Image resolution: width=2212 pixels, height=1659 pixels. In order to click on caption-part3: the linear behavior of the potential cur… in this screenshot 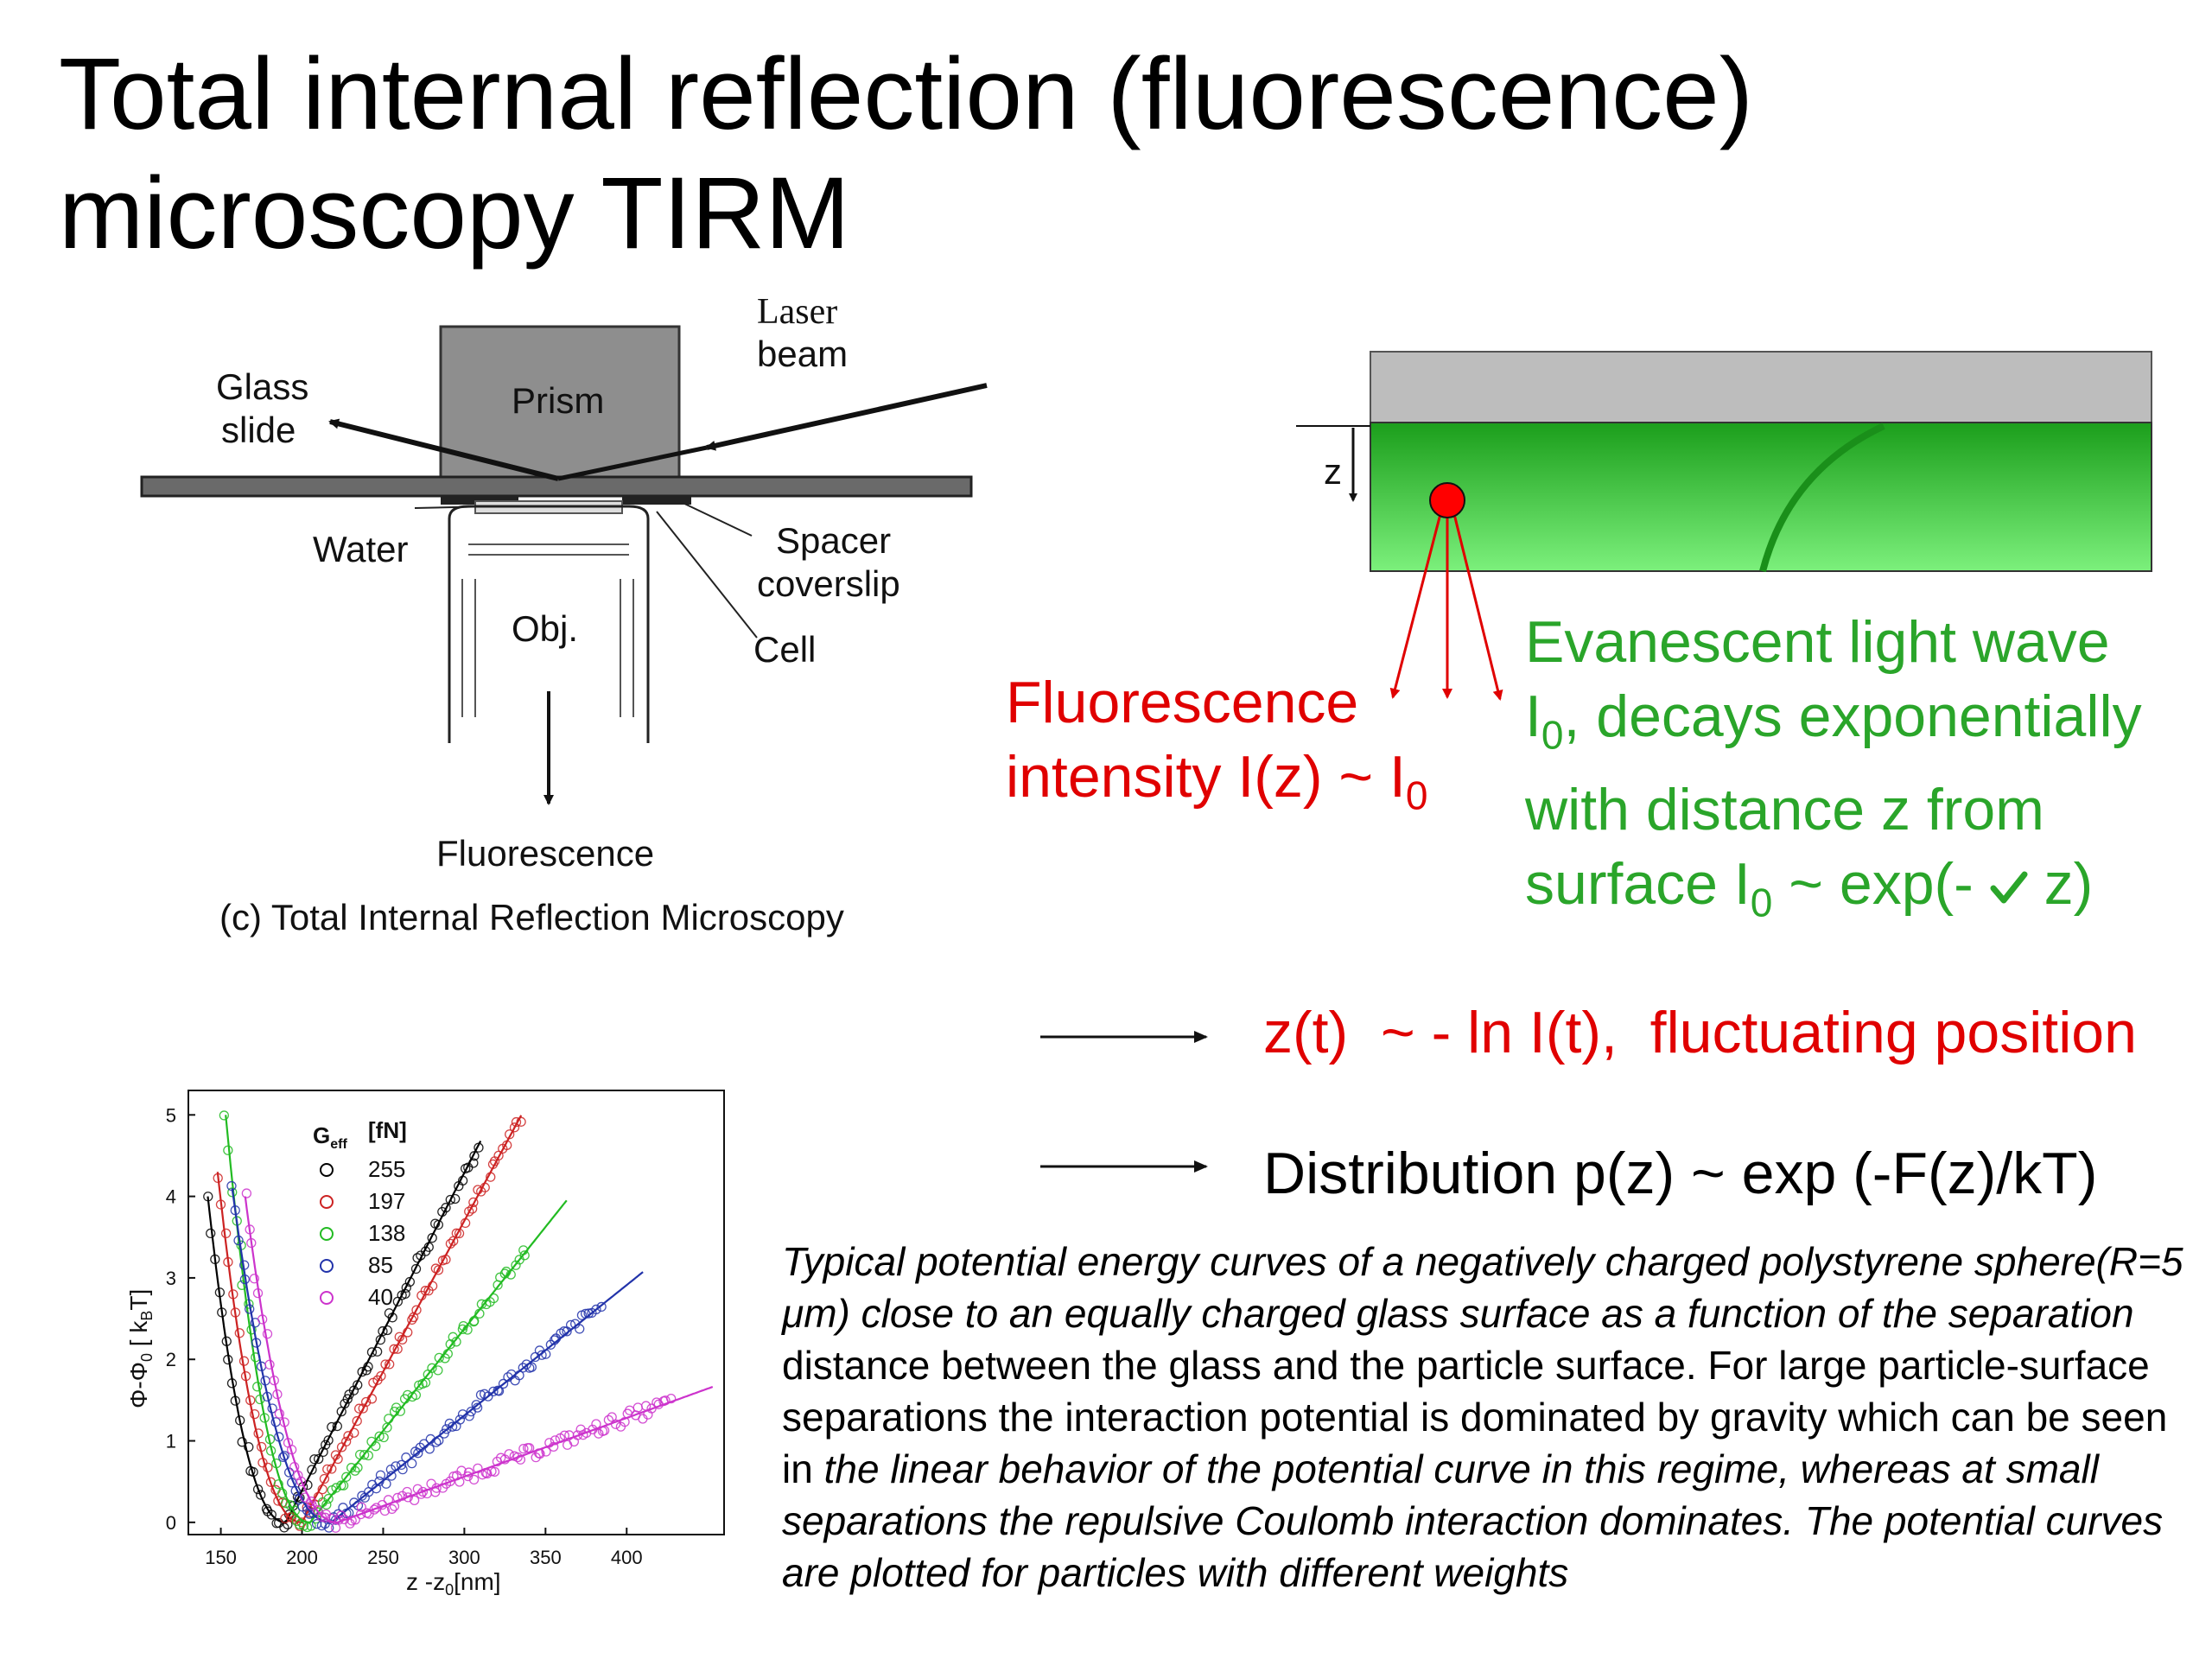, I will do `click(1473, 1520)`.